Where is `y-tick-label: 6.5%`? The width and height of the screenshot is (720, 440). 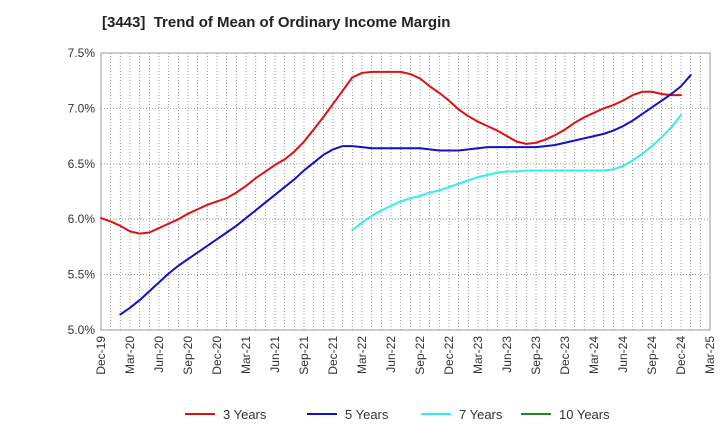
y-tick-label: 6.5% is located at coordinates (82, 164).